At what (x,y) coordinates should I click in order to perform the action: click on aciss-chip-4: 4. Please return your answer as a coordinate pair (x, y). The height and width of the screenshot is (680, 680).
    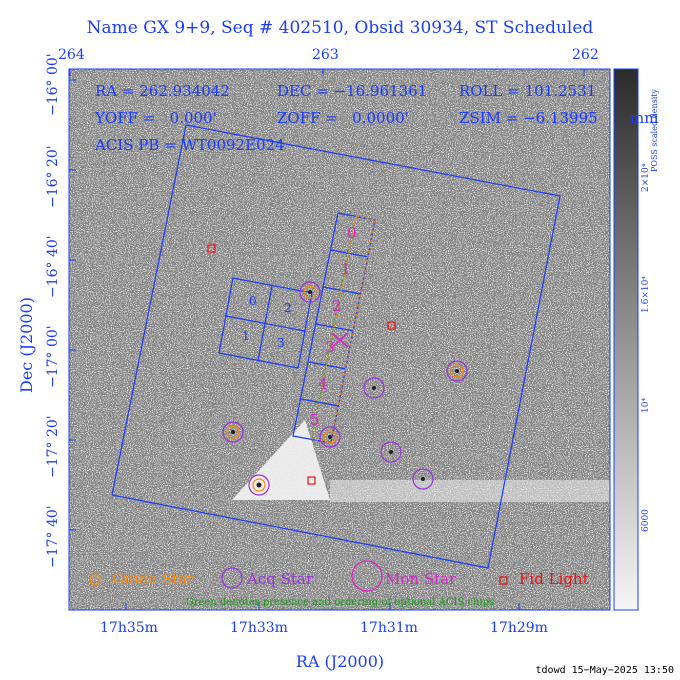
    Looking at the image, I should click on (323, 384).